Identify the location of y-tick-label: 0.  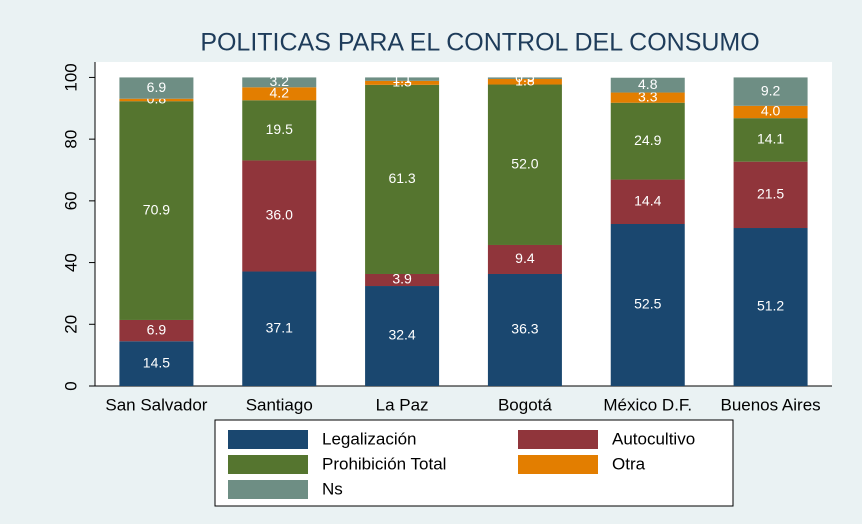
(70, 385).